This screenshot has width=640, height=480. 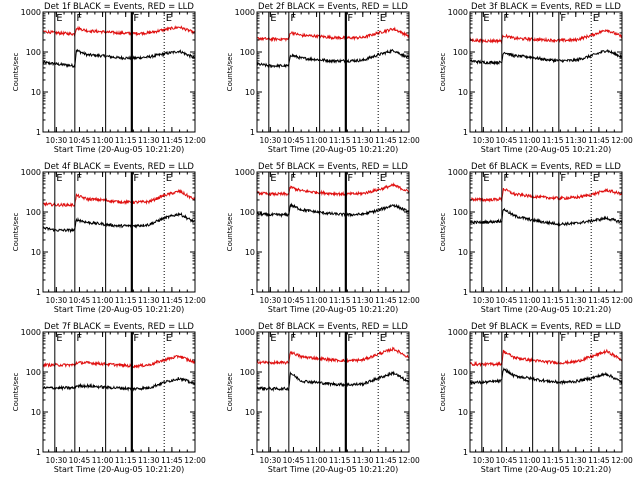 I want to click on x-tick-label: 10:45, so click(x=80, y=460).